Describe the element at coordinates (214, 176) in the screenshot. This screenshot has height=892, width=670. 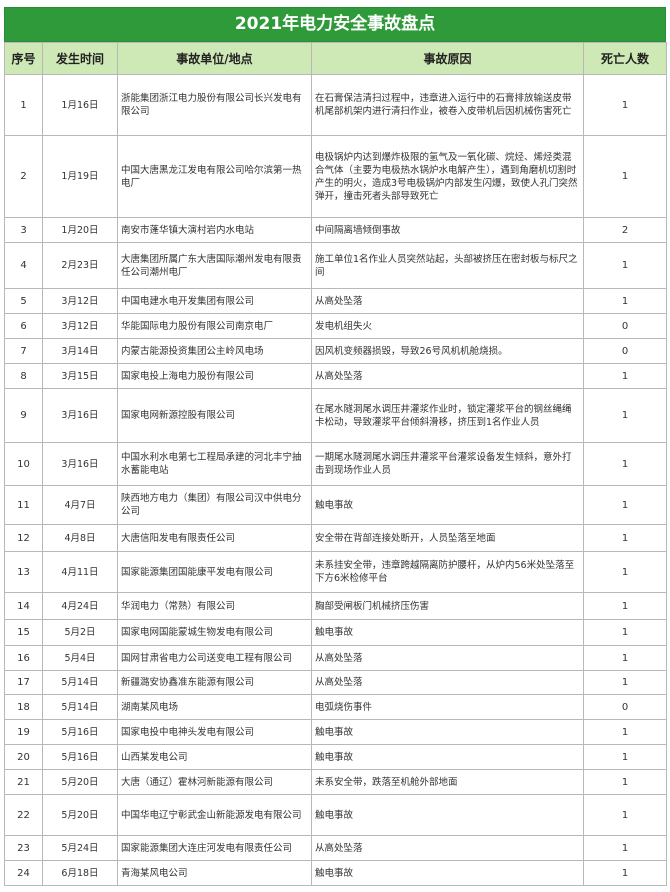
I see `cell-unit: 中国大唐黑龙江发电有限公司哈尔滨第一热电厂` at that location.